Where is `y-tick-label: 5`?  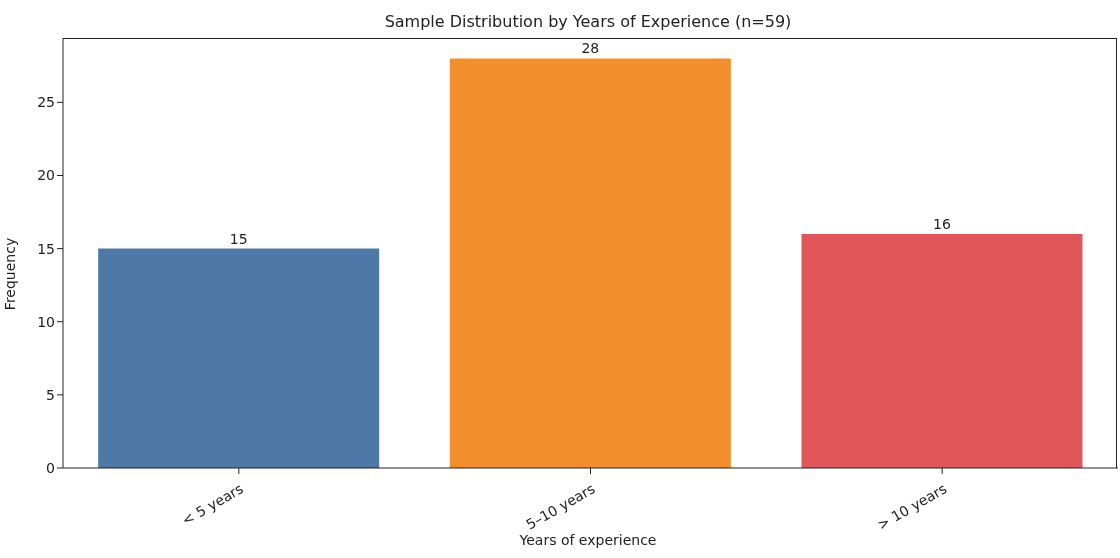
y-tick-label: 5 is located at coordinates (50, 394).